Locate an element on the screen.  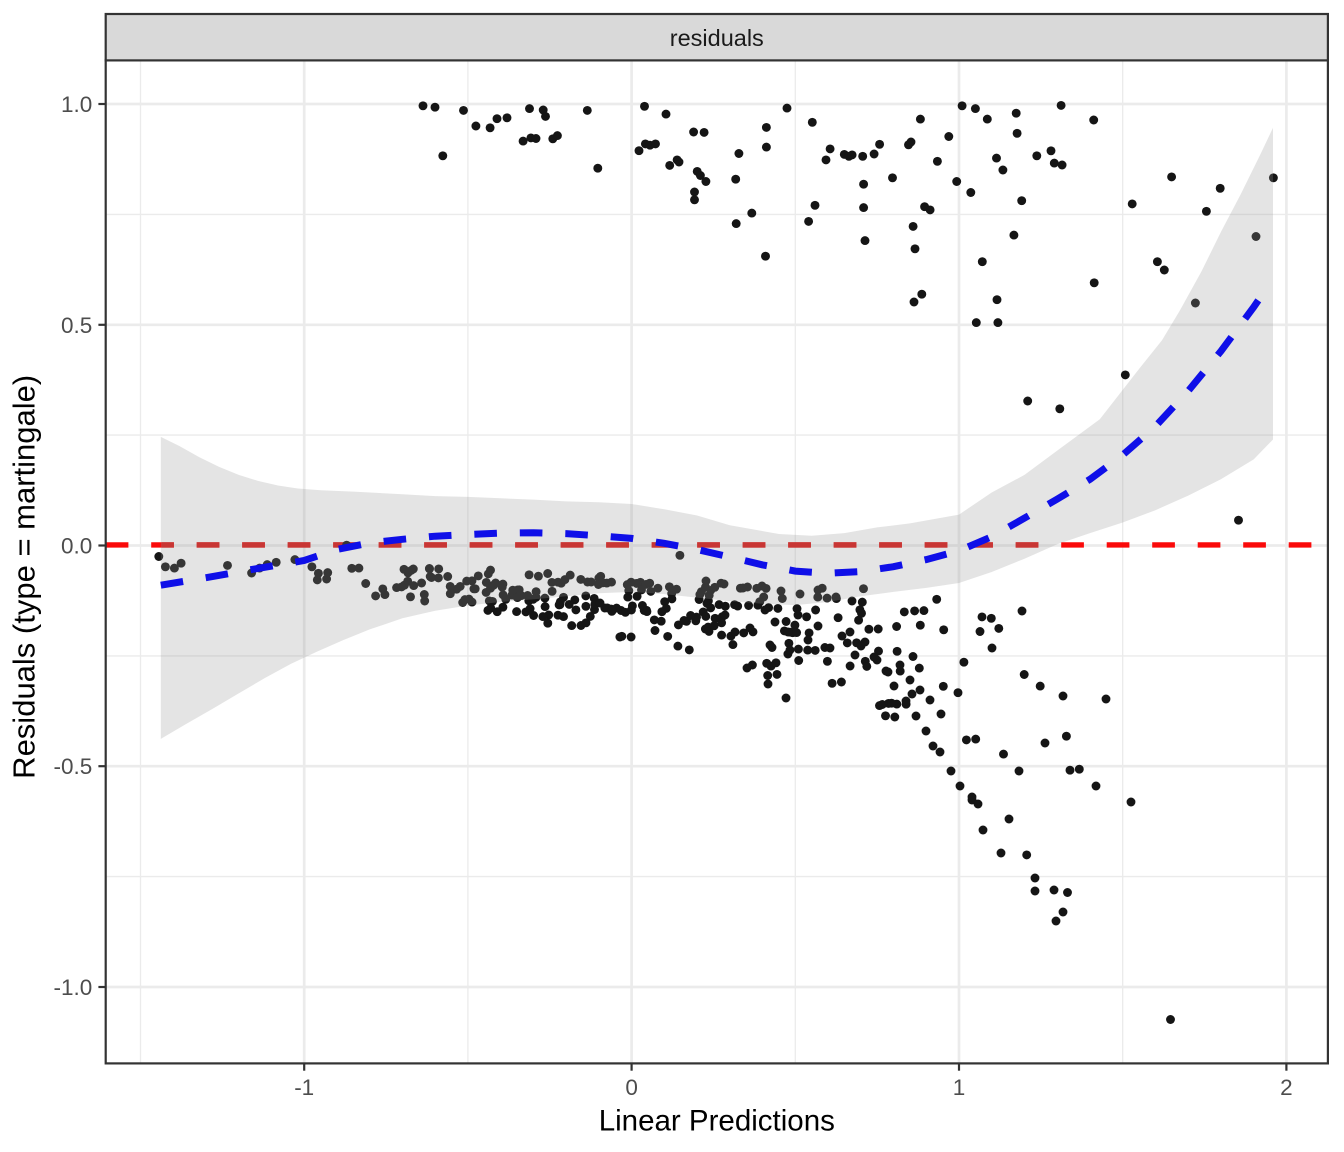
svg-text: 0 is located at coordinates (631, 1087).